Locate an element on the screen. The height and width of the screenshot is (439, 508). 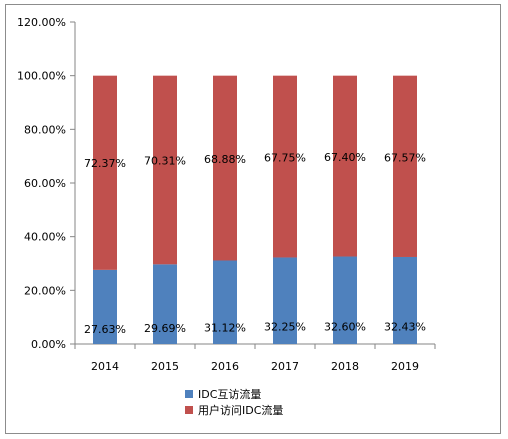
y-tick-label: 40.00% is located at coordinates (45, 237).